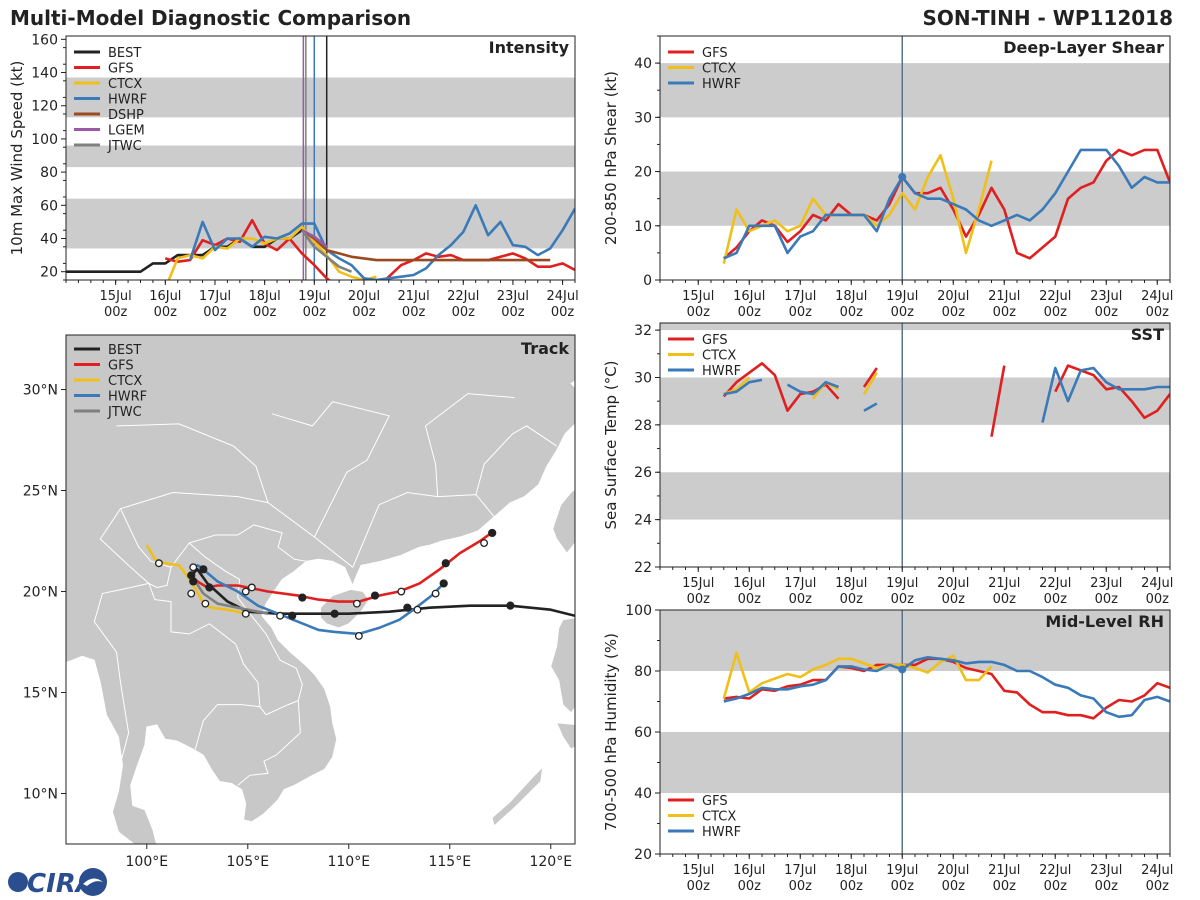 This screenshot has width=1200, height=900. What do you see at coordinates (18, 882) in the screenshot?
I see `logo-globe-left` at bounding box center [18, 882].